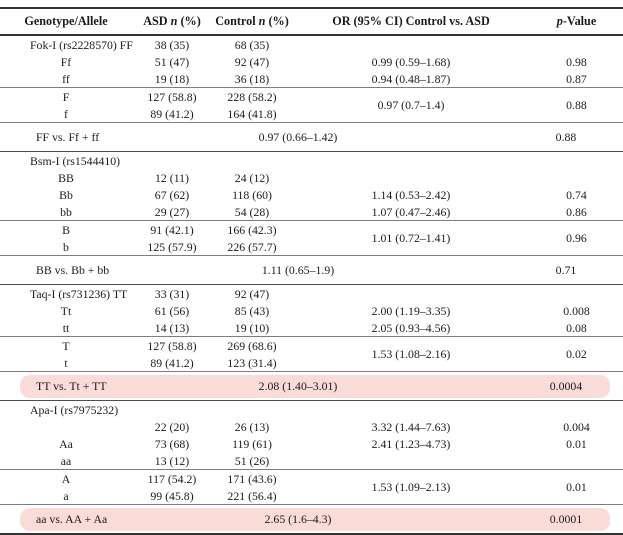 This screenshot has width=623, height=535. Describe the element at coordinates (311, 79) in the screenshot. I see `genotype-row: ff 19 (18) 36 (18) 0.94 (0.48–1.87) 0.87` at that location.